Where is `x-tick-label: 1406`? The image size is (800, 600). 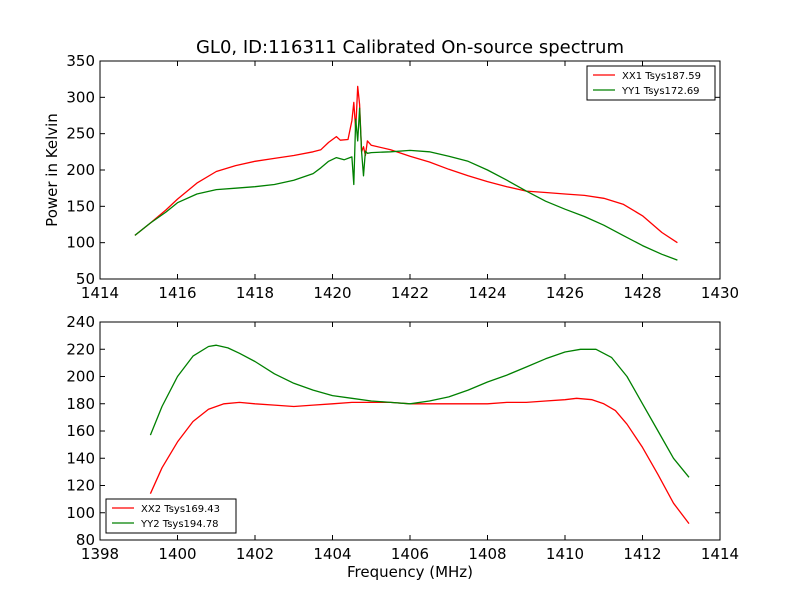 x-tick-label: 1406 is located at coordinates (410, 554).